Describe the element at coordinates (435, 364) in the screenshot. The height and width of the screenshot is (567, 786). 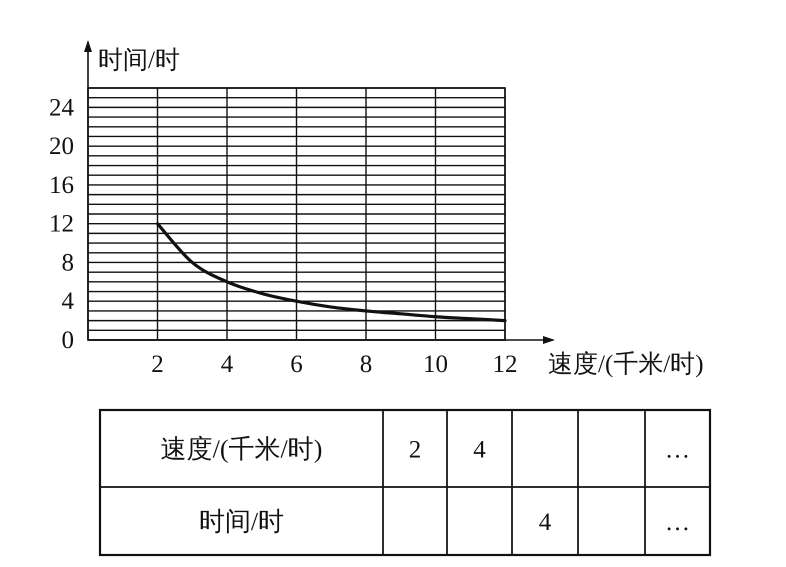
I see `x-tick-label: 10` at that location.